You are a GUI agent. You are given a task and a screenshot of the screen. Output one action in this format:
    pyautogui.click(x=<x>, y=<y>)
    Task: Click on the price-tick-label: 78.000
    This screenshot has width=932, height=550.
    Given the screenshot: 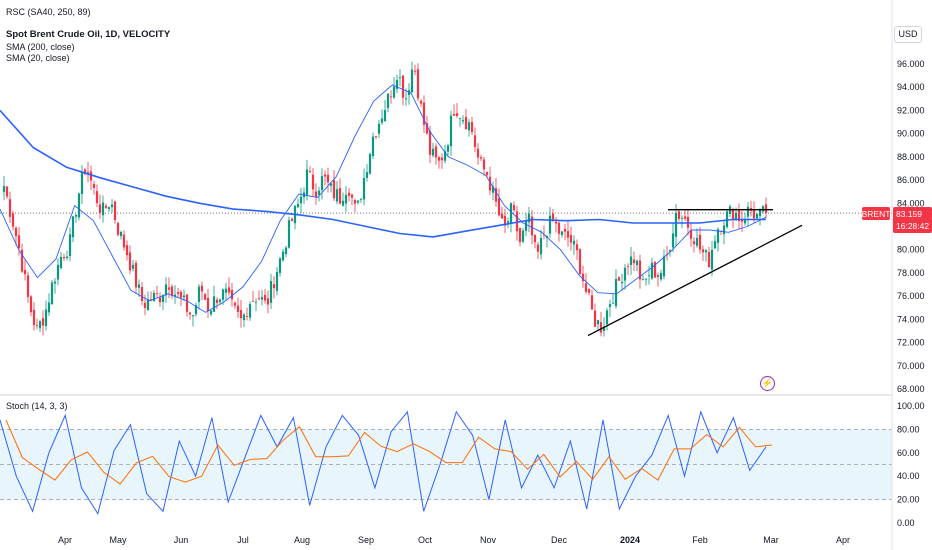 What is the action you would take?
    pyautogui.click(x=911, y=273)
    